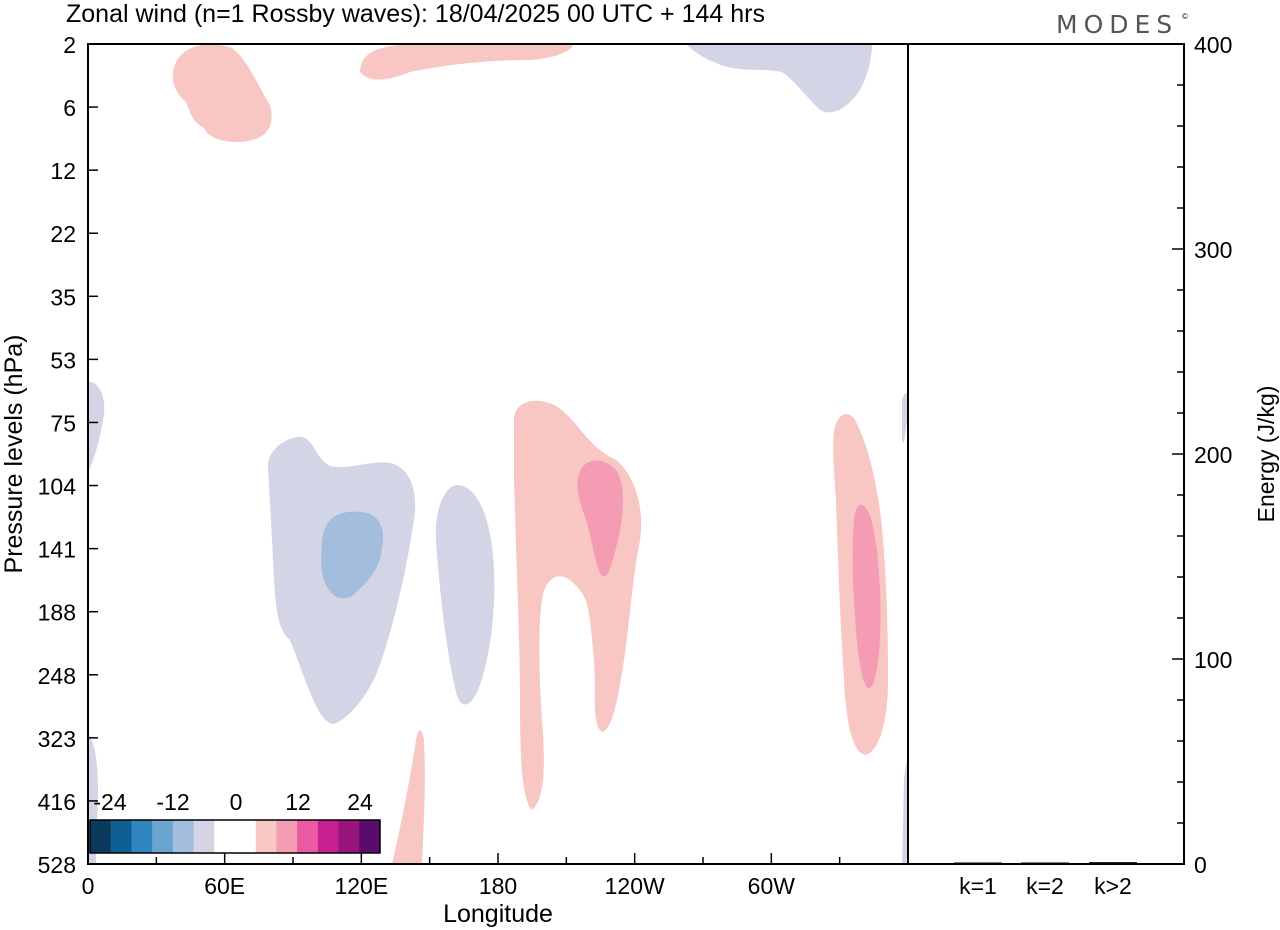 The image size is (1280, 930). I want to click on x-tick-label: 120W, so click(635, 886).